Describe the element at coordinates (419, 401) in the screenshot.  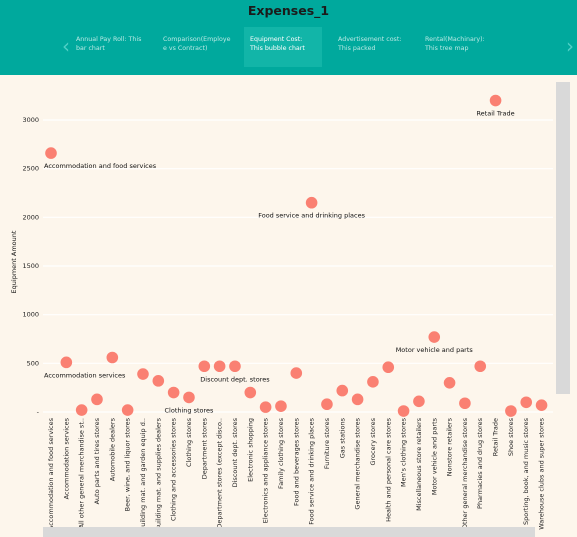
I see `bubble-miscellaneous-store-retailers` at that location.